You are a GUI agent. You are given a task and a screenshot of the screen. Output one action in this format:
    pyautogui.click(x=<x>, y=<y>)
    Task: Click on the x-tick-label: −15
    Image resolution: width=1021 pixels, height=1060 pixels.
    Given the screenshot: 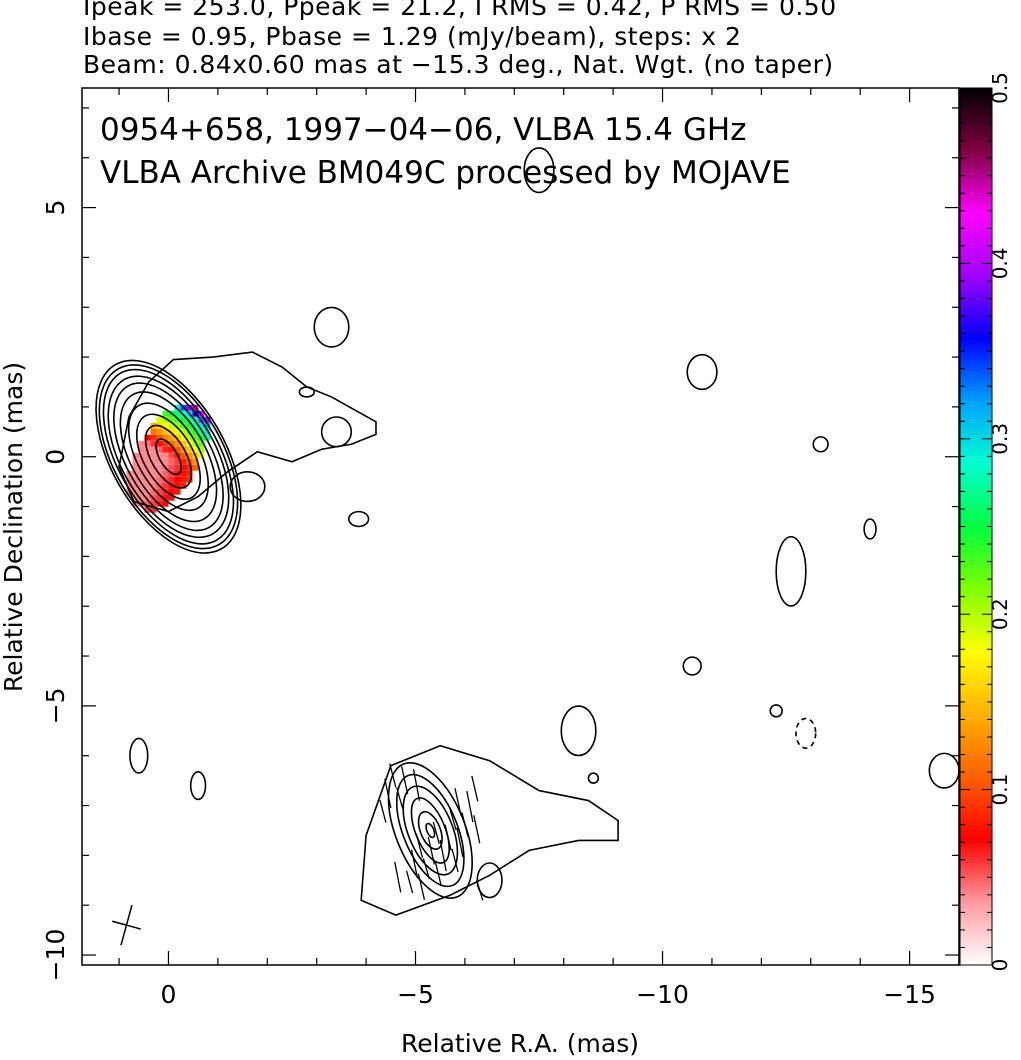 What is the action you would take?
    pyautogui.click(x=909, y=994)
    